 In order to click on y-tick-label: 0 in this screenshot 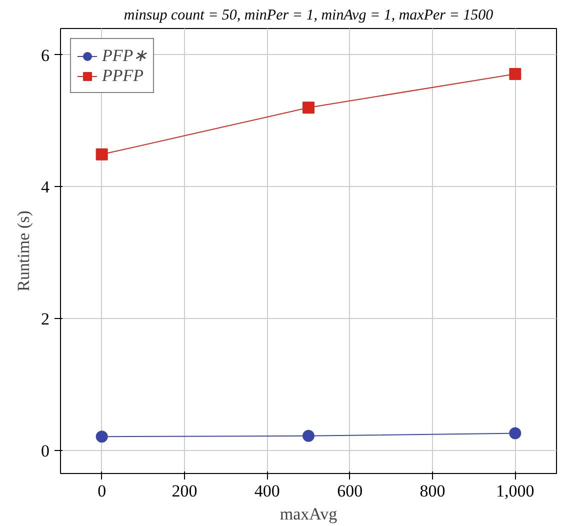, I will do `click(45, 450)`.